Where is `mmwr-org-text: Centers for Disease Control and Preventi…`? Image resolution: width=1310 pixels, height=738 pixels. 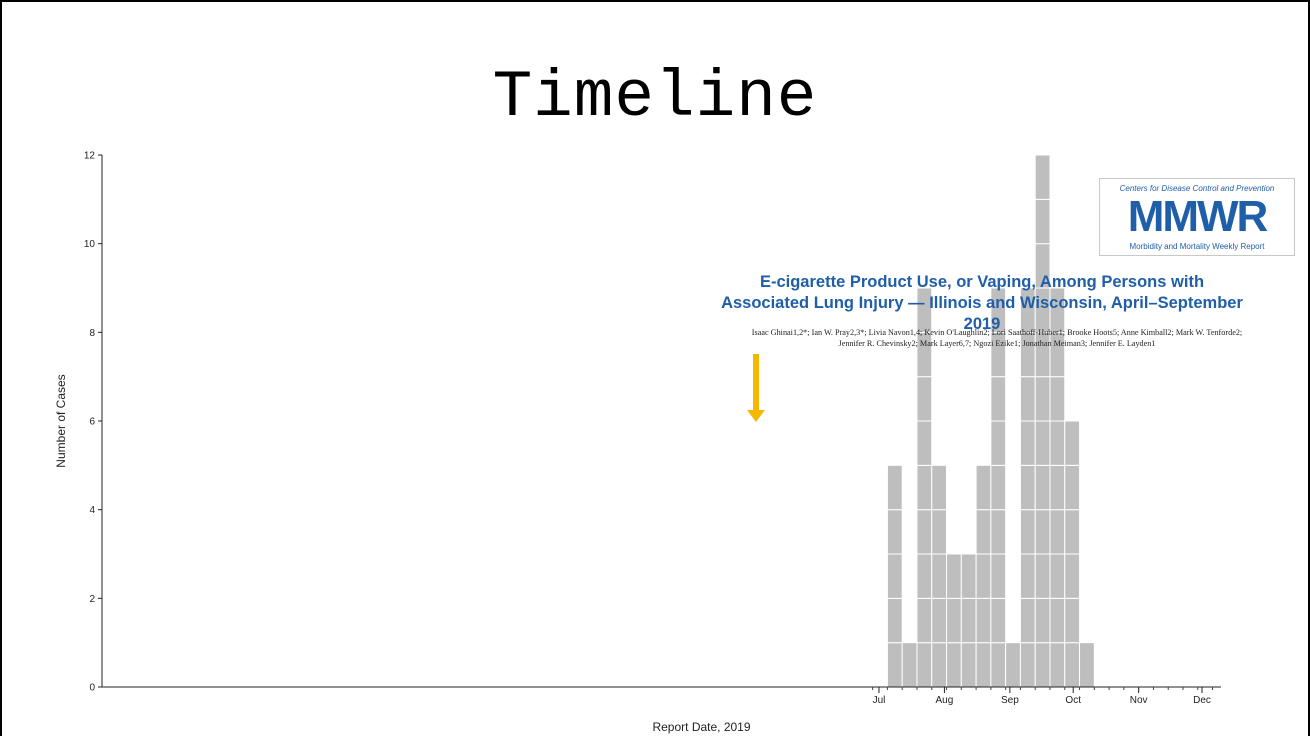
mmwr-org-text: Centers for Disease Control and Preventi… is located at coordinates (1197, 188).